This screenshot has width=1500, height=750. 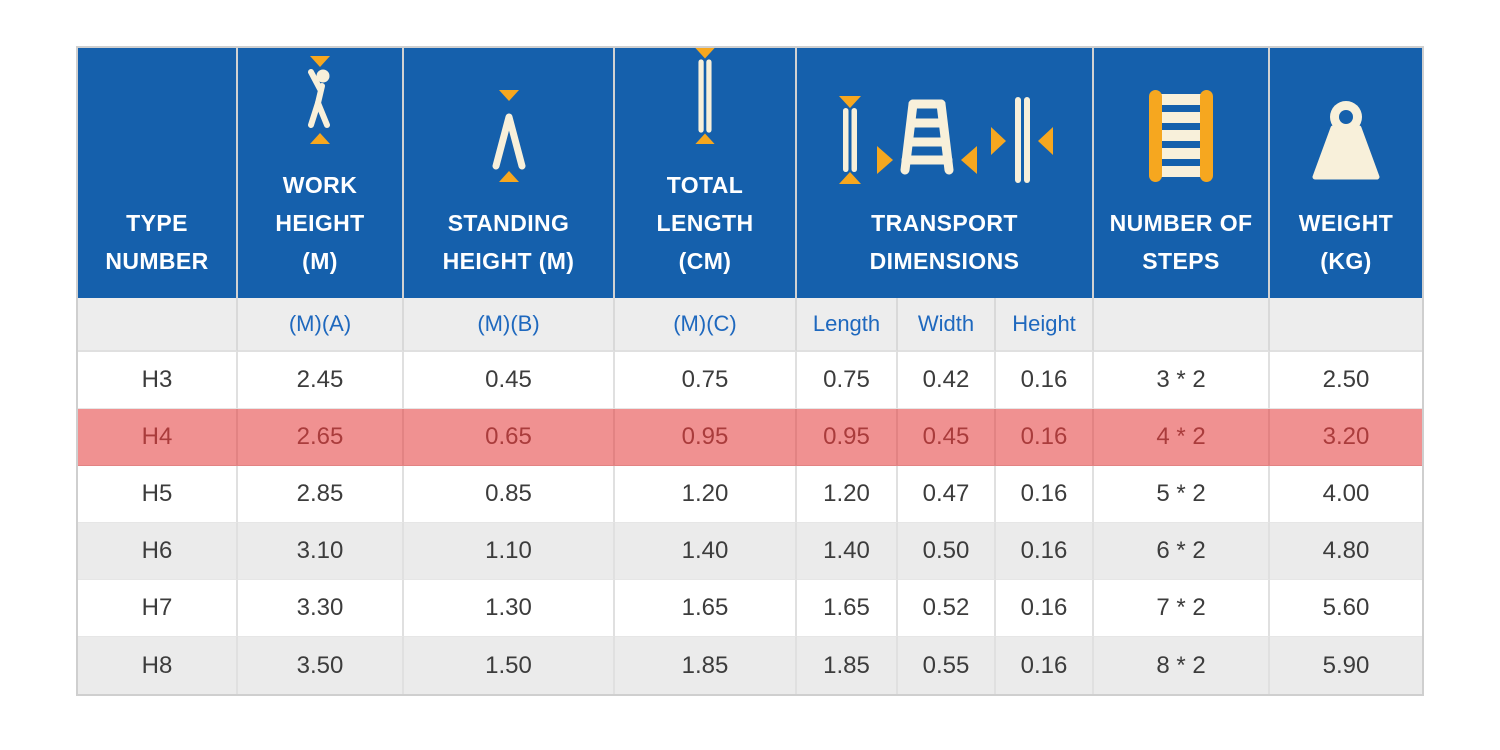 What do you see at coordinates (320, 223) in the screenshot?
I see `header-label-work-height: WORK HEIGHT (M)` at bounding box center [320, 223].